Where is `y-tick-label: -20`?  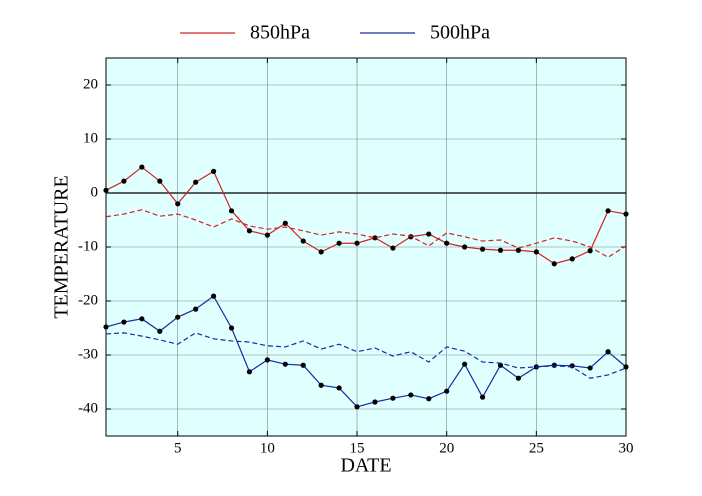 y-tick-label: -20 is located at coordinates (88, 300).